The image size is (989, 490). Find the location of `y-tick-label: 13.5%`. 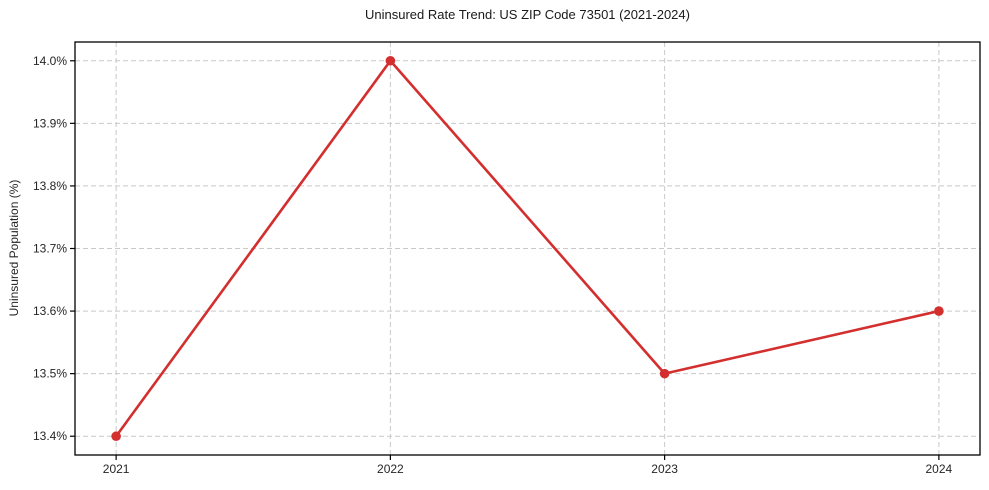

y-tick-label: 13.5% is located at coordinates (50, 374).